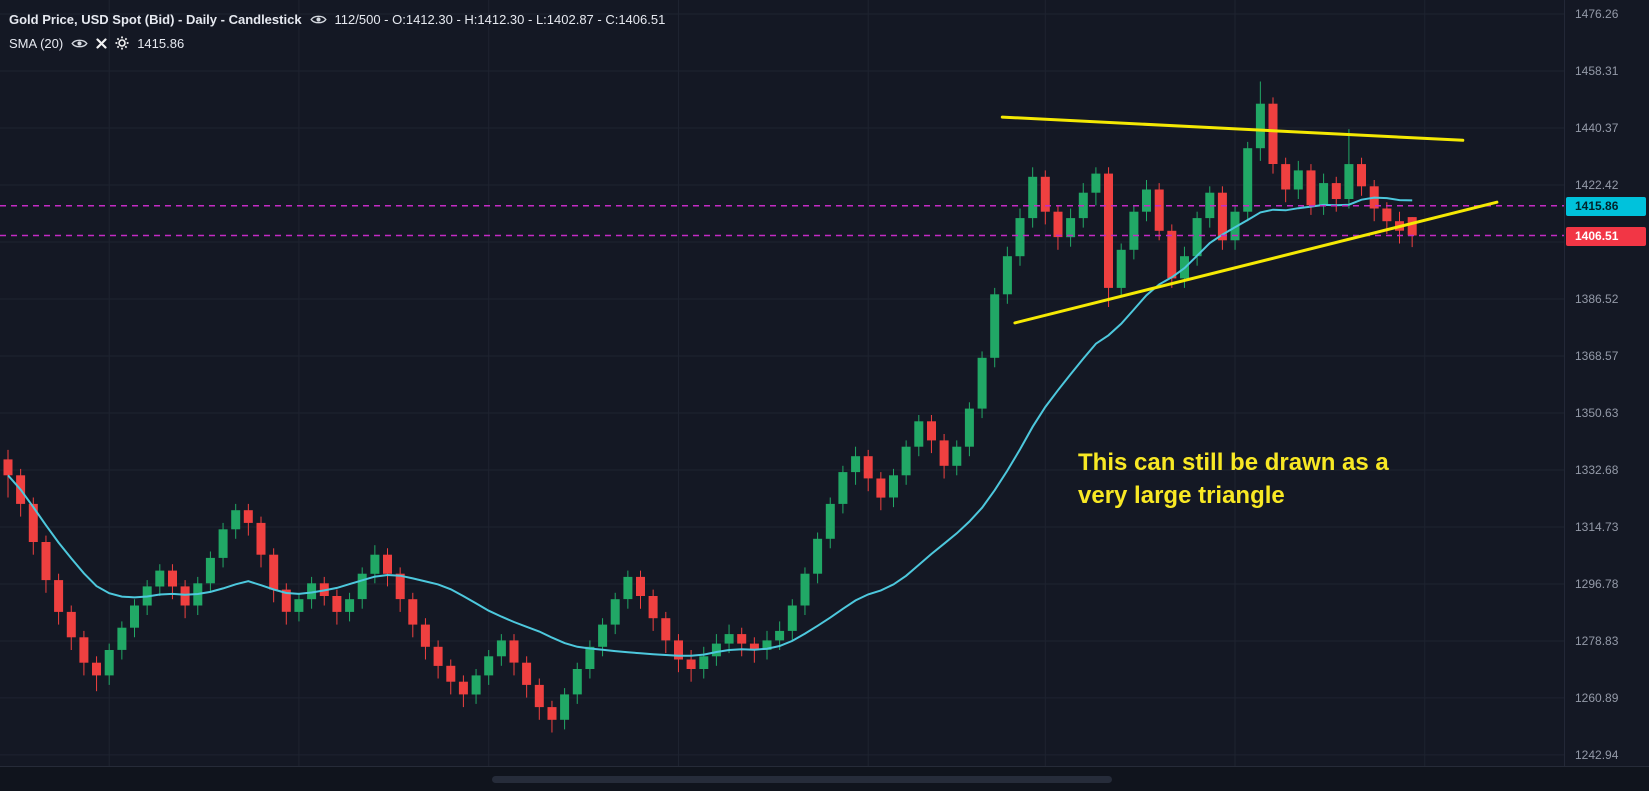 This screenshot has height=791, width=1649. I want to click on price-axis-label: 1458.31, so click(1597, 71).